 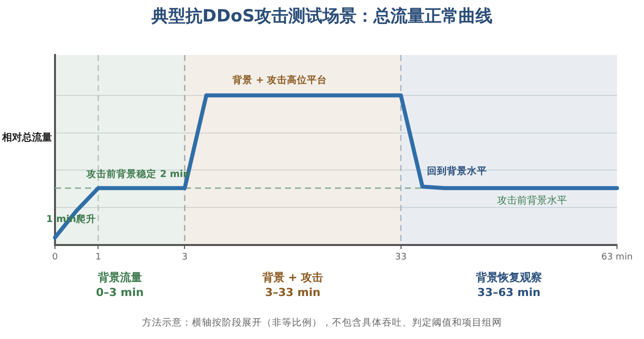 I want to click on ref-line-label: 攻击前背景水平, so click(x=532, y=200).